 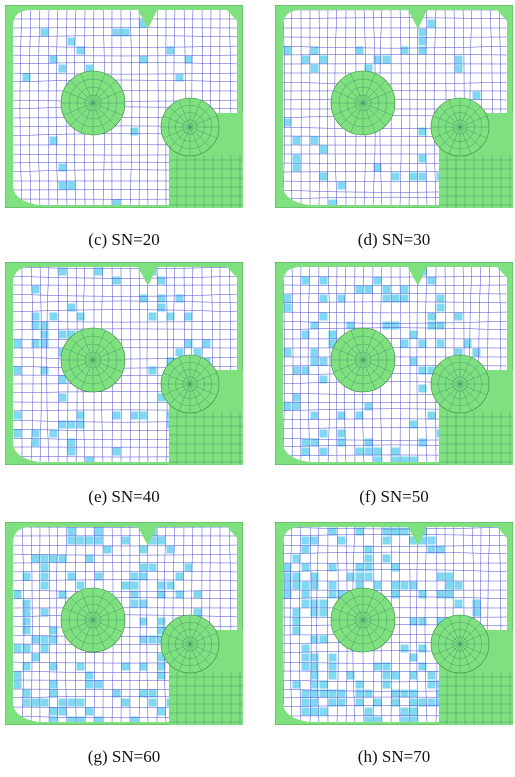 What do you see at coordinates (124, 496) in the screenshot?
I see `caption: (e) SN=40` at bounding box center [124, 496].